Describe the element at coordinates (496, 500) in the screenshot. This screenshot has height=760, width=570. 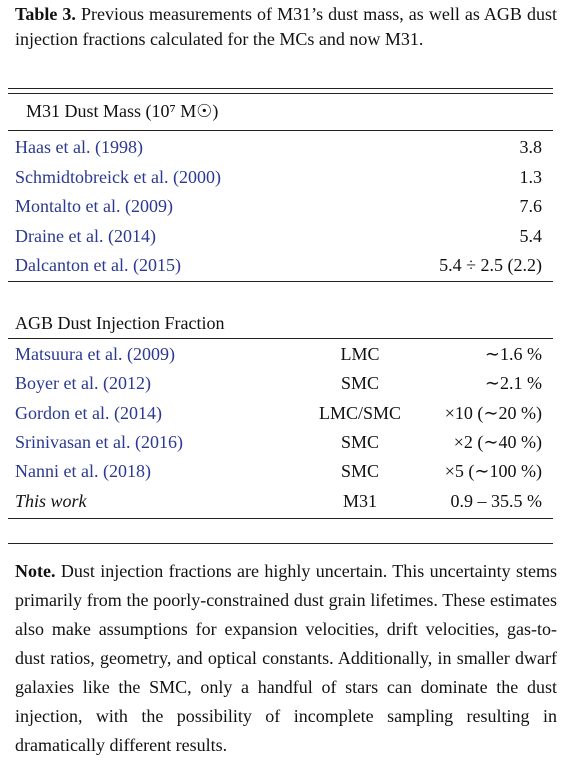
I see `fraction: 0.9 – 35.5 %` at that location.